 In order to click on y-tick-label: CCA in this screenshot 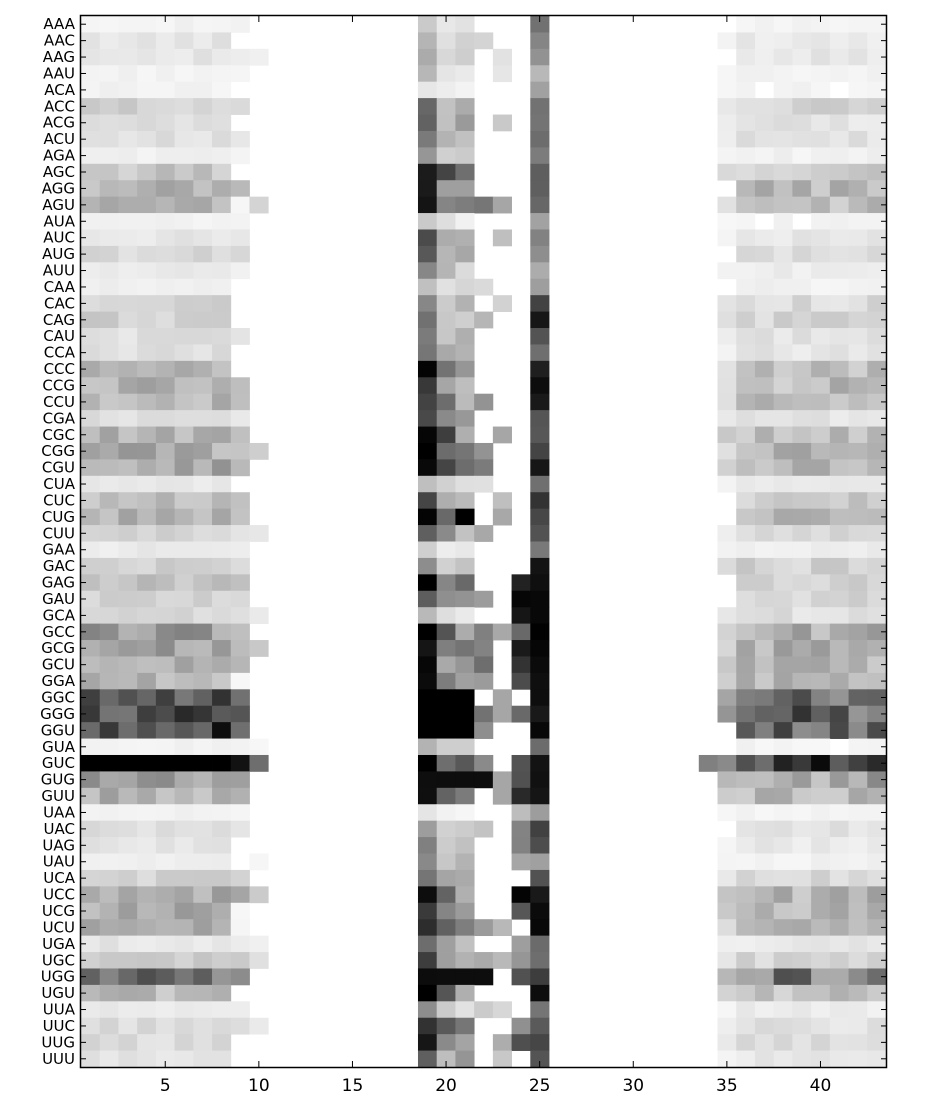, I will do `click(60, 353)`.